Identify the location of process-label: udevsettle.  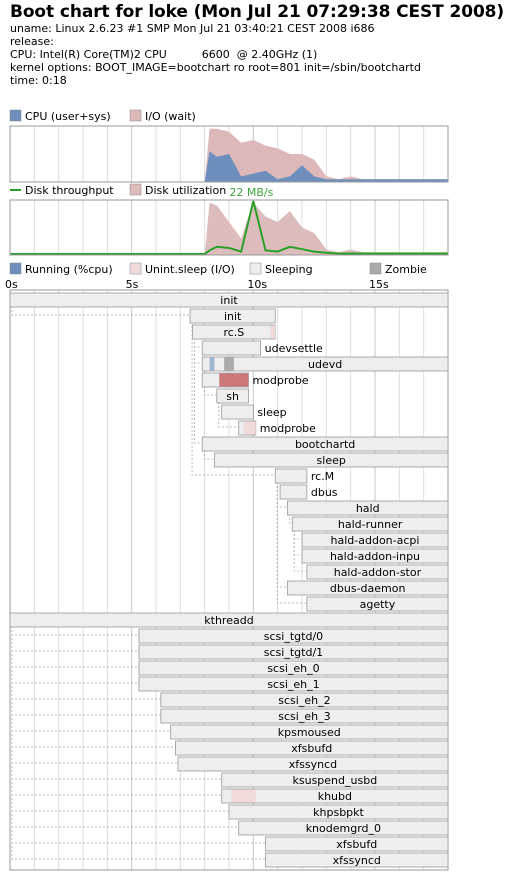
(294, 348).